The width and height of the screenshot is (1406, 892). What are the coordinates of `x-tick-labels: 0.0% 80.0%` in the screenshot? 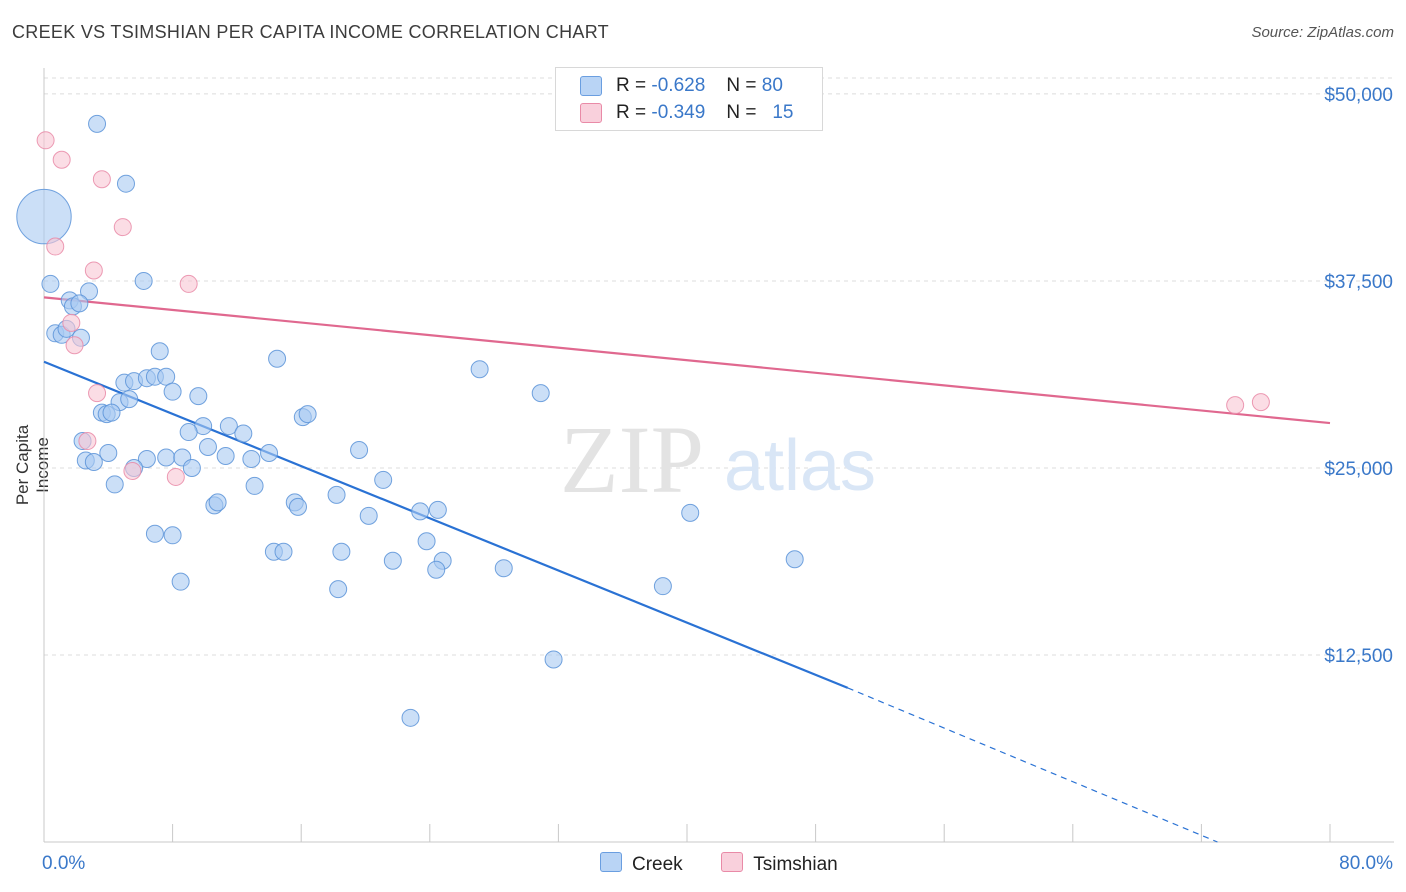 It's located at (717, 863).